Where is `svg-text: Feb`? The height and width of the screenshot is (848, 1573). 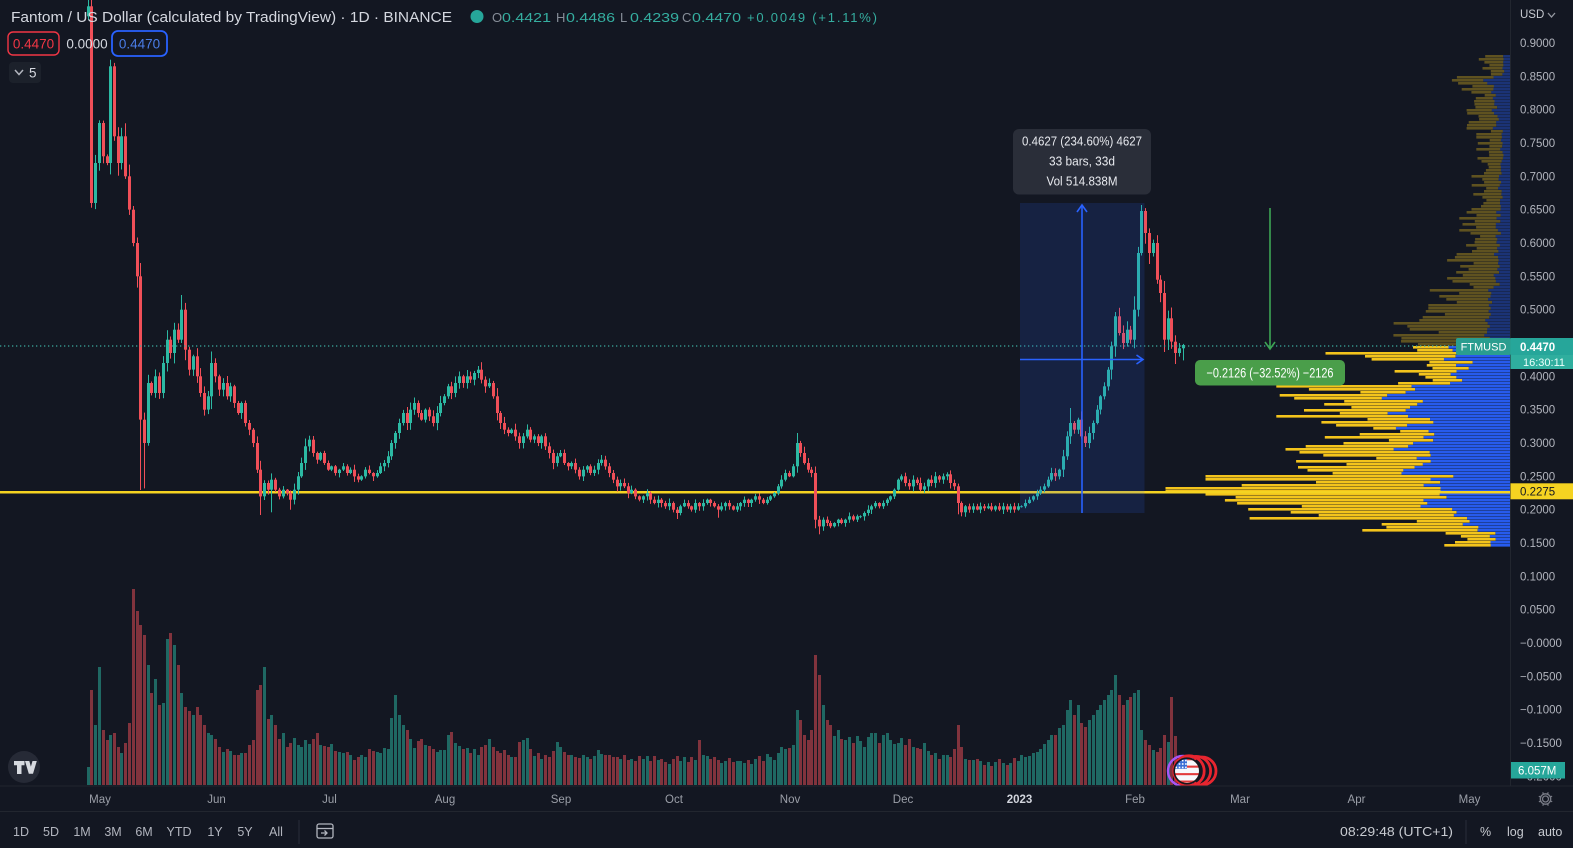 svg-text: Feb is located at coordinates (1135, 800).